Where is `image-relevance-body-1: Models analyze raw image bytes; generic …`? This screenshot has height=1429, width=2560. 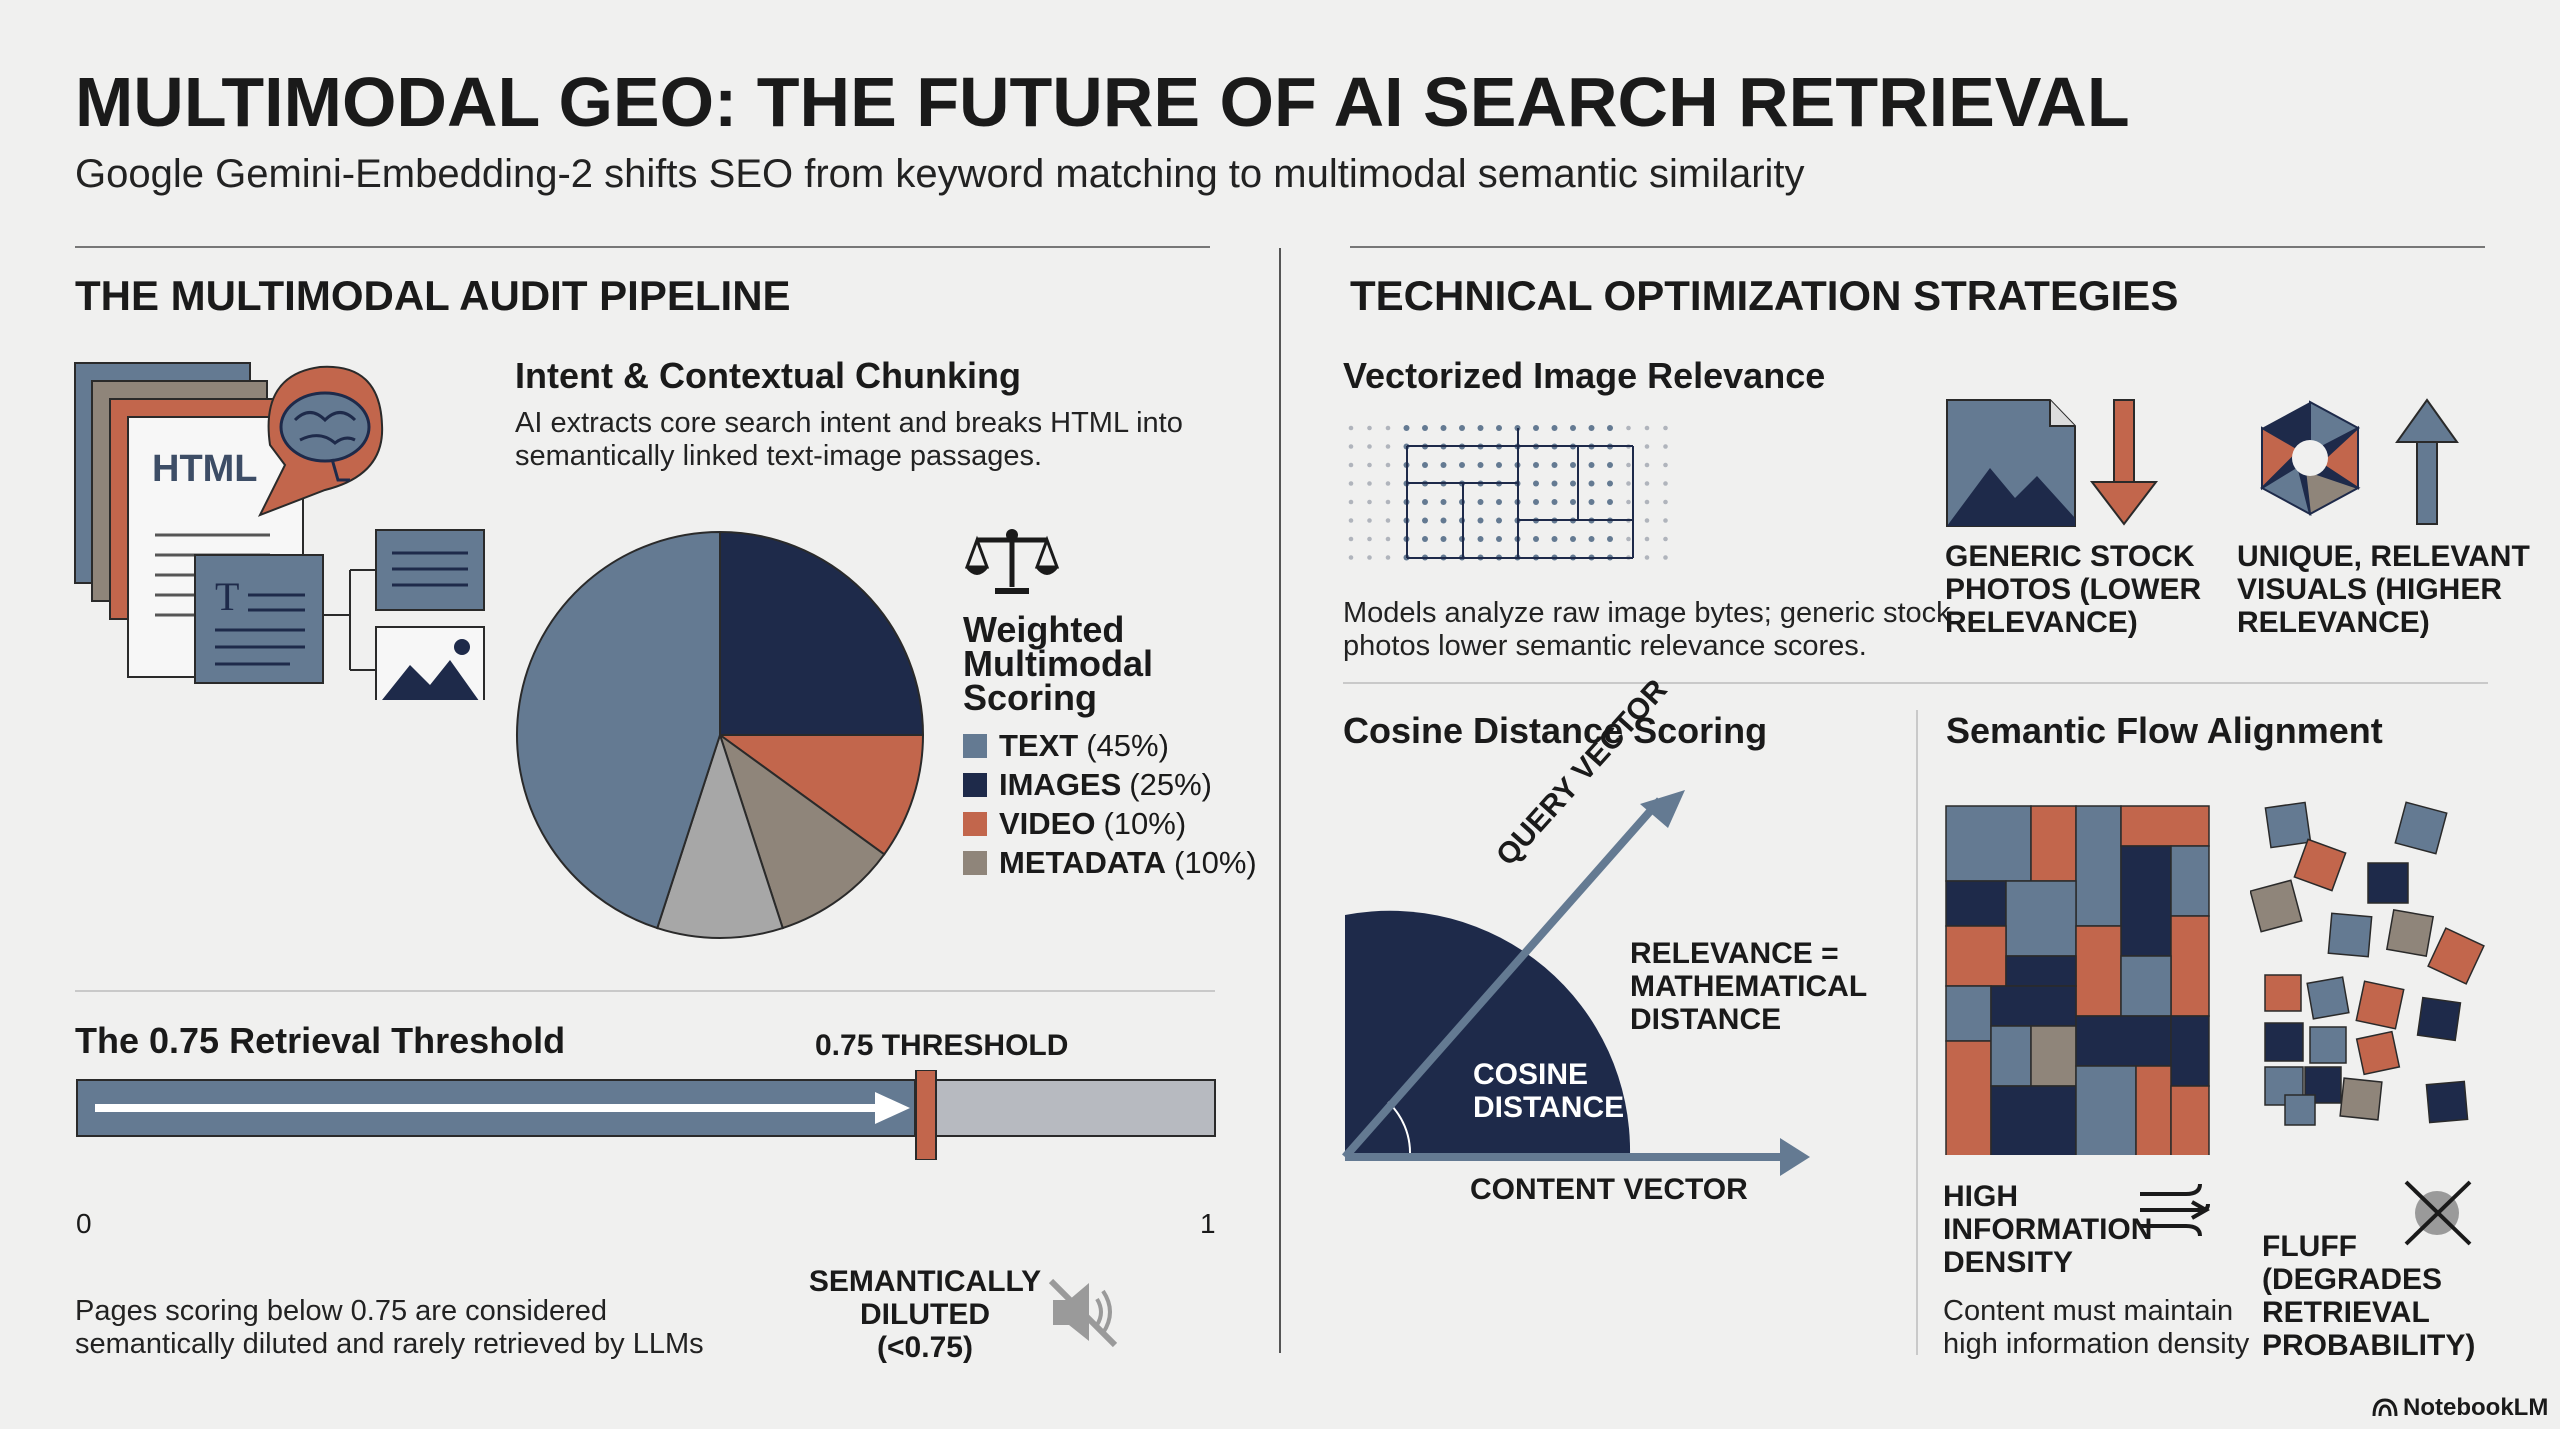
image-relevance-body-1: Models analyze raw image bytes; generic … is located at coordinates (1647, 613).